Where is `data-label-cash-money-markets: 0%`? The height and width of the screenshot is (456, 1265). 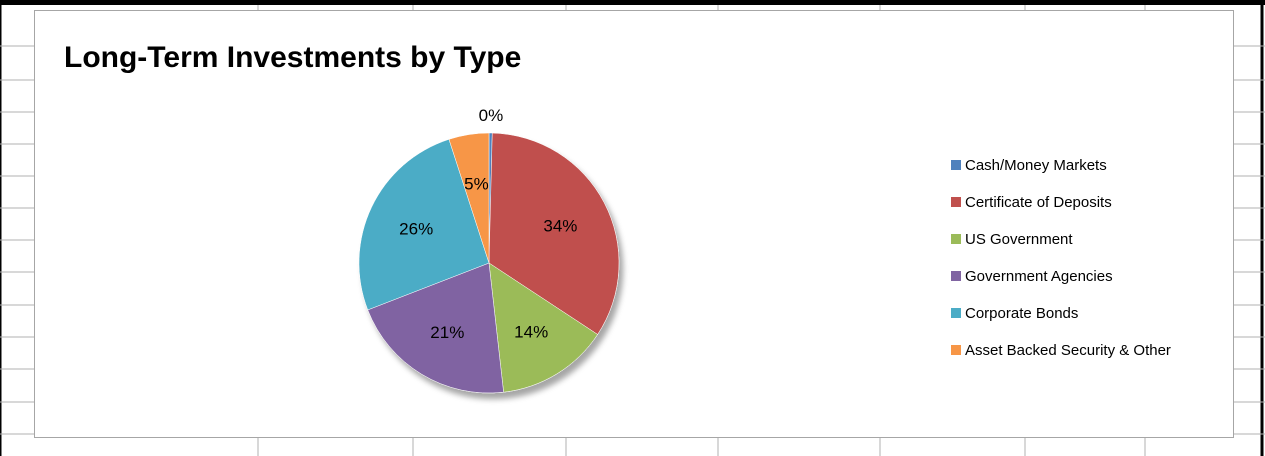 data-label-cash-money-markets: 0% is located at coordinates (491, 115).